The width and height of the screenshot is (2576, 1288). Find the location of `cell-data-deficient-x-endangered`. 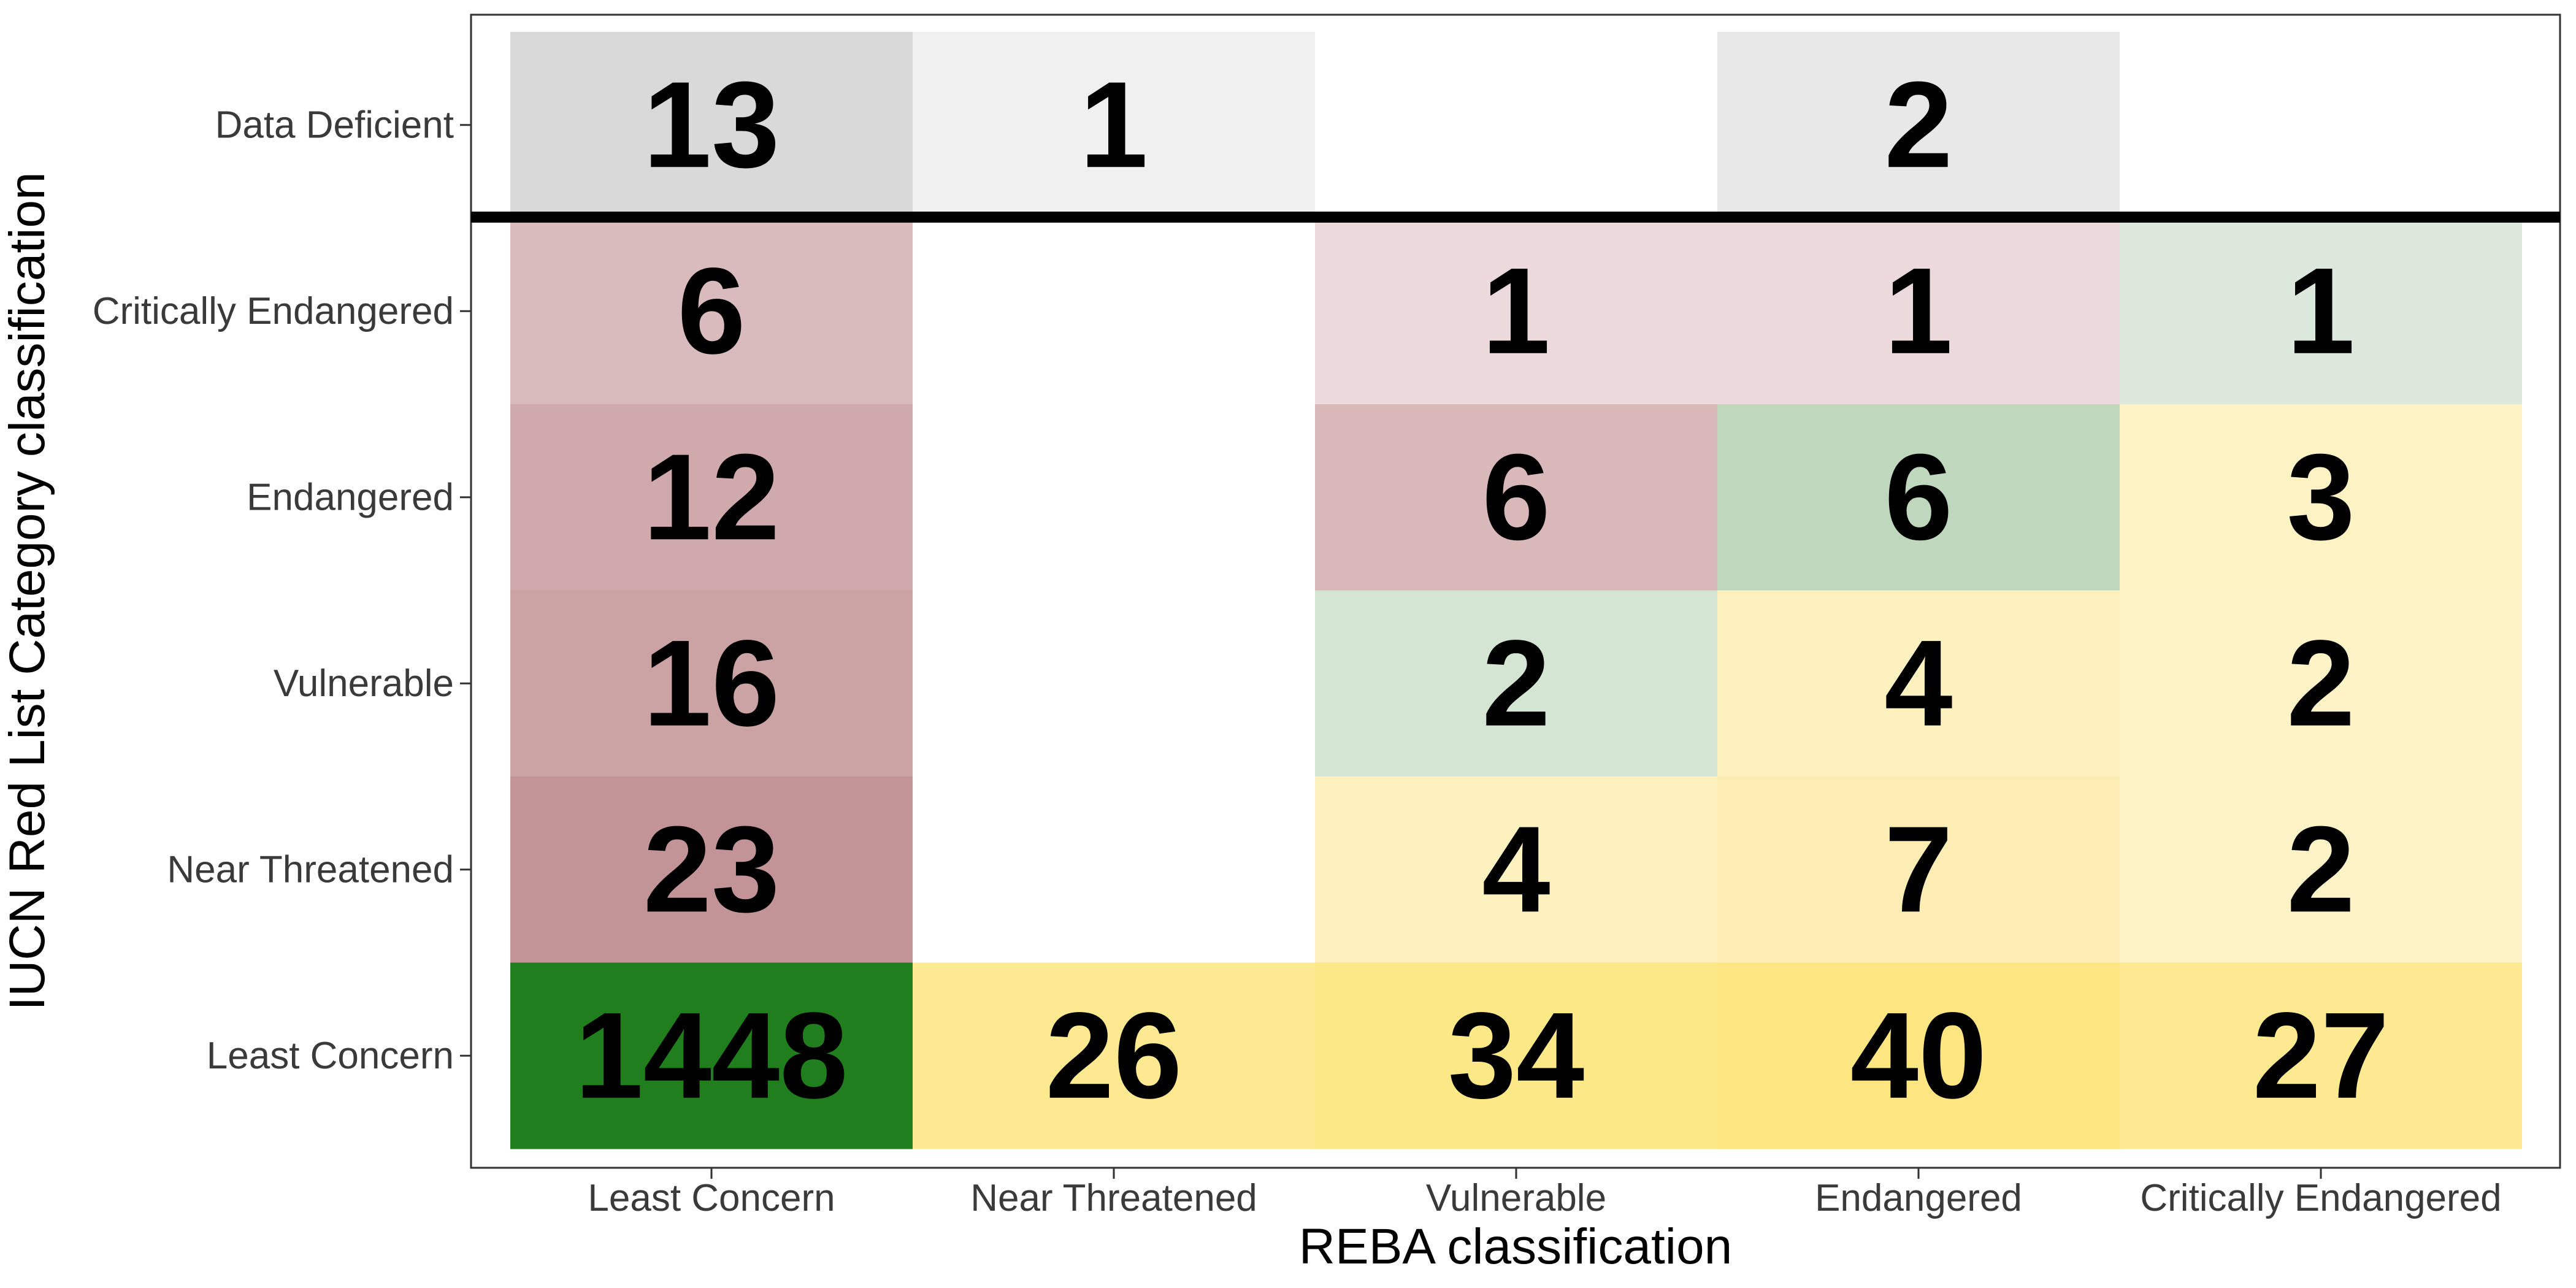

cell-data-deficient-x-endangered is located at coordinates (1918, 125).